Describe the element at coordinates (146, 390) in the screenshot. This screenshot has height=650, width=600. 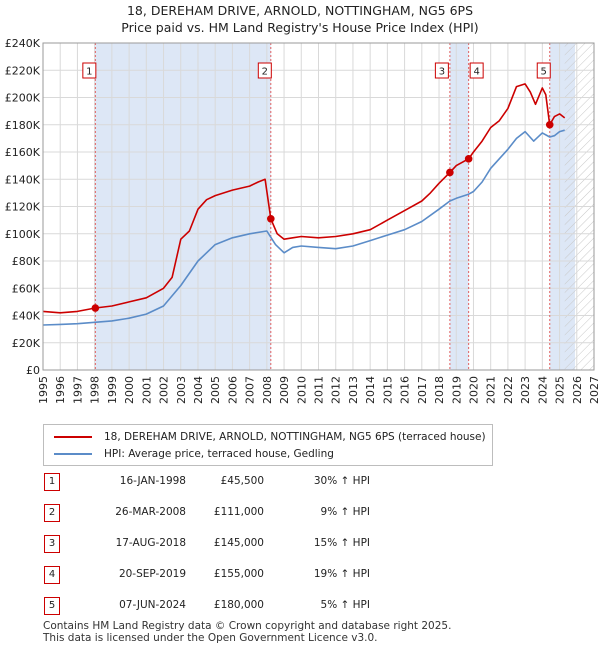
I see `x-tick-label: 2001` at that location.